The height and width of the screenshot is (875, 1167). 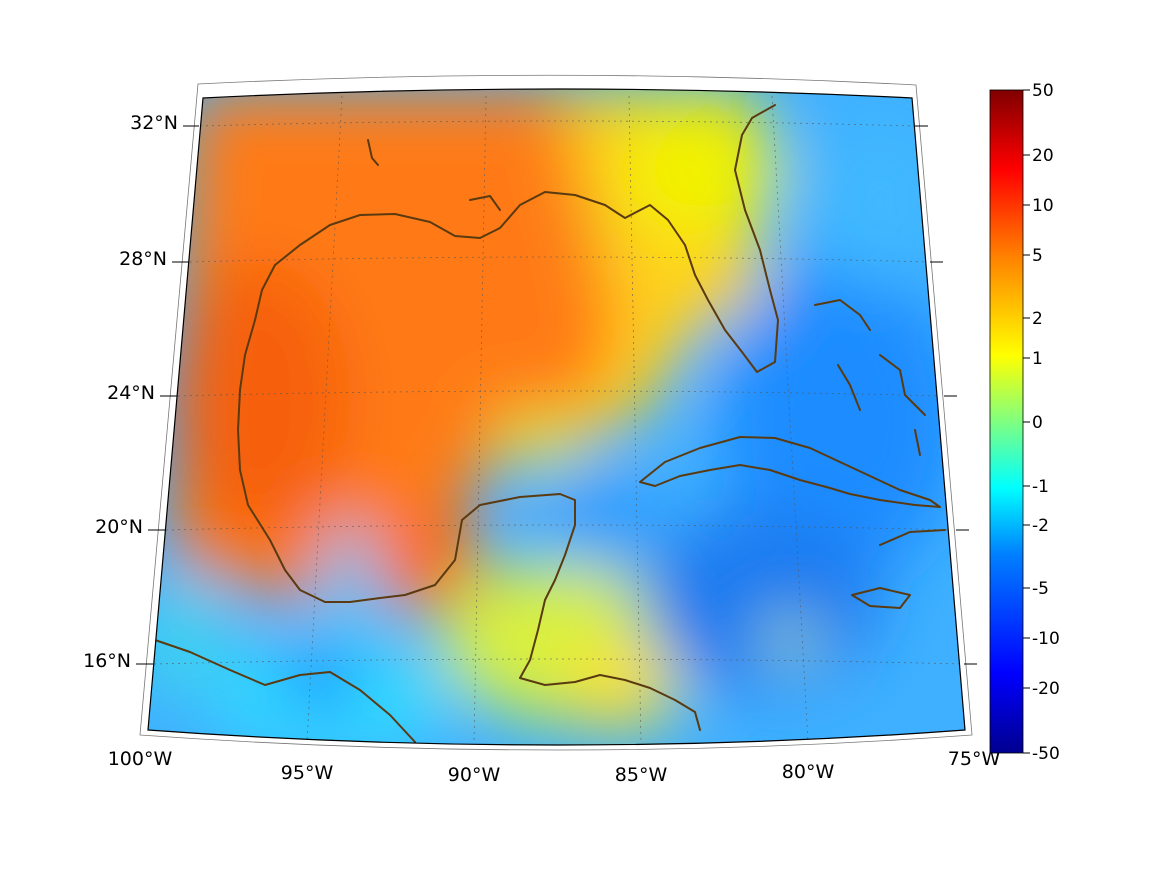 I want to click on colorbar-label: -10, so click(x=1046, y=639).